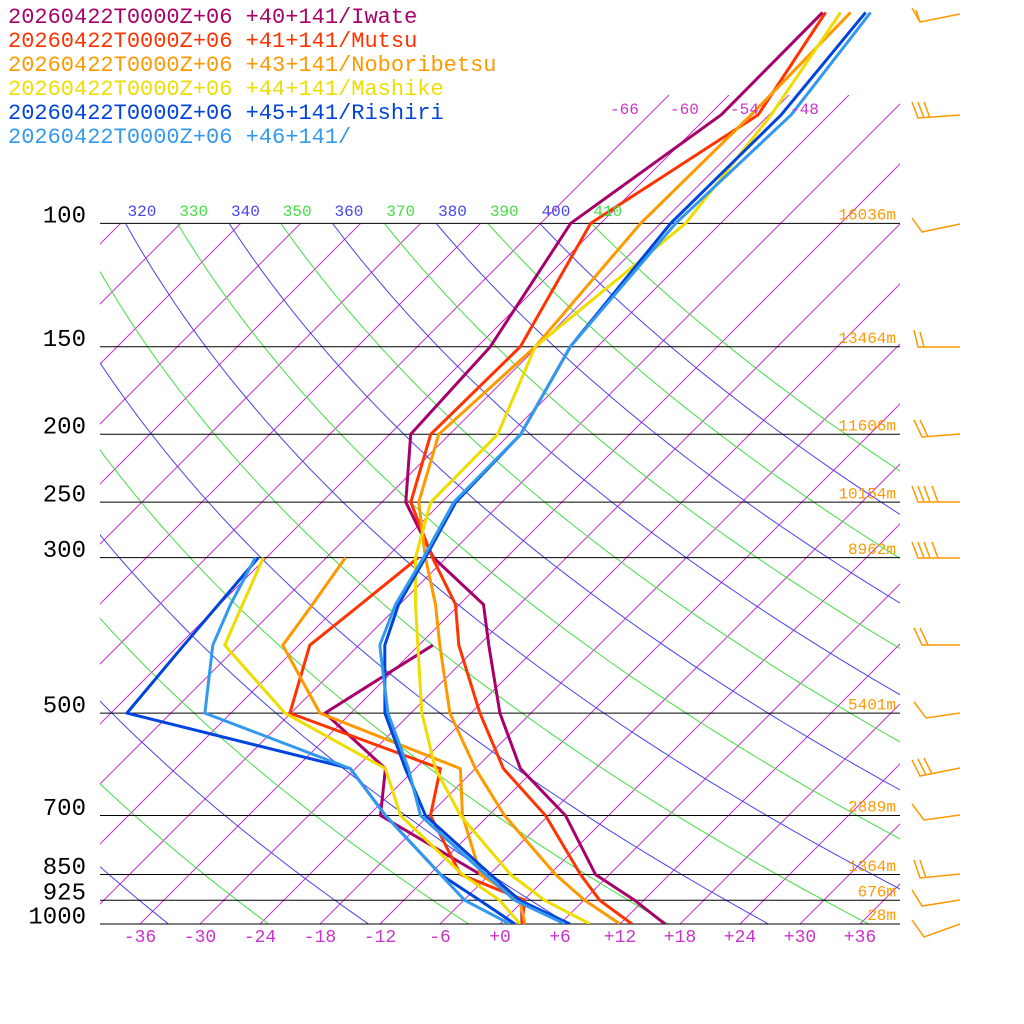 This screenshot has width=1024, height=1024. Describe the element at coordinates (744, 110) in the screenshot. I see `isotherm-label: -54` at that location.